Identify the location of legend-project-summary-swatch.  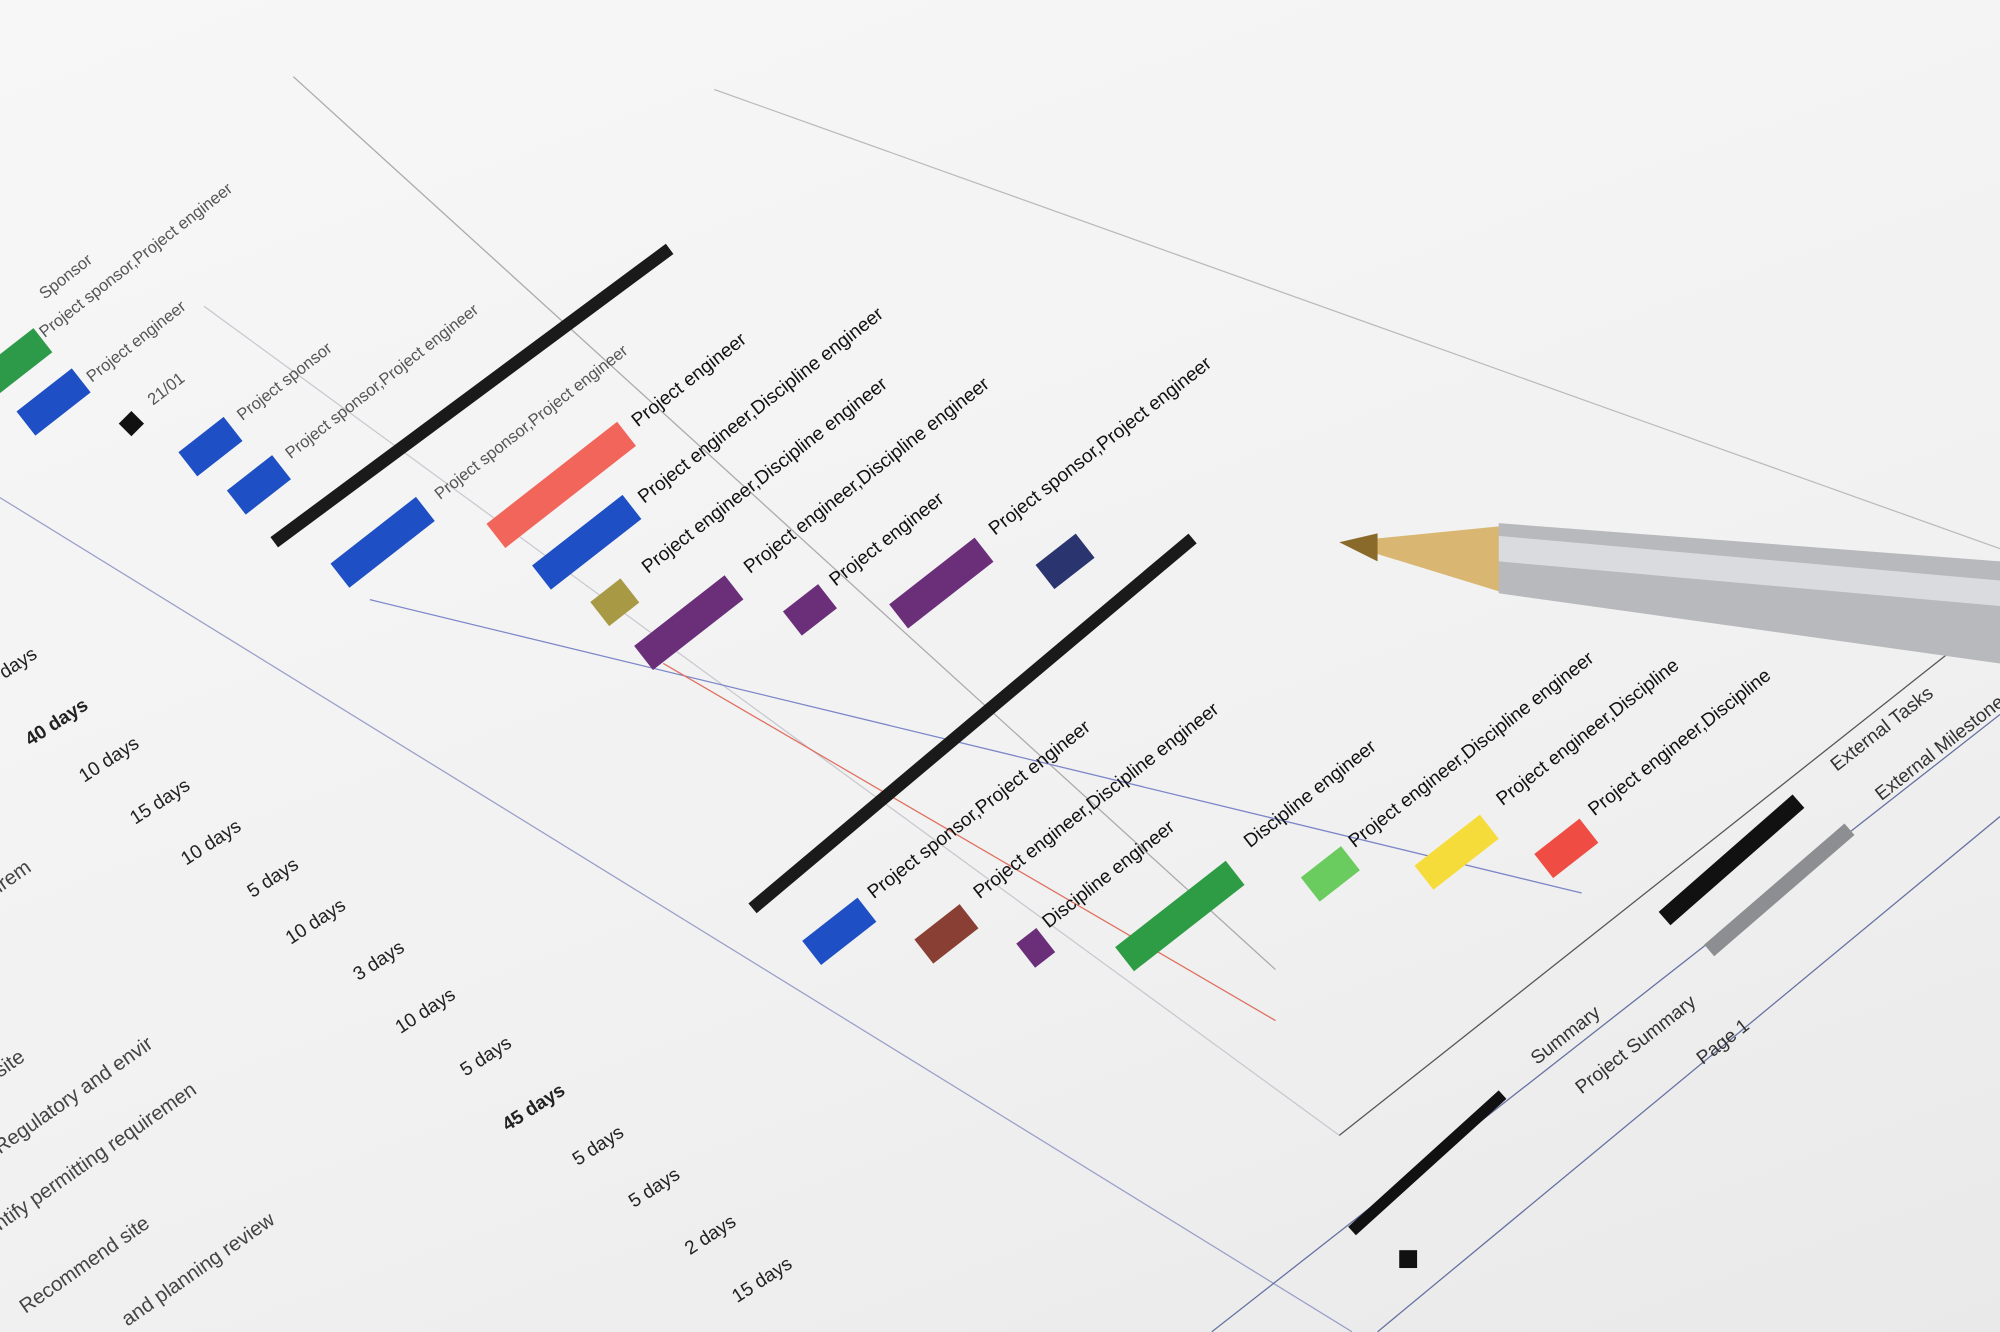
(1779, 890).